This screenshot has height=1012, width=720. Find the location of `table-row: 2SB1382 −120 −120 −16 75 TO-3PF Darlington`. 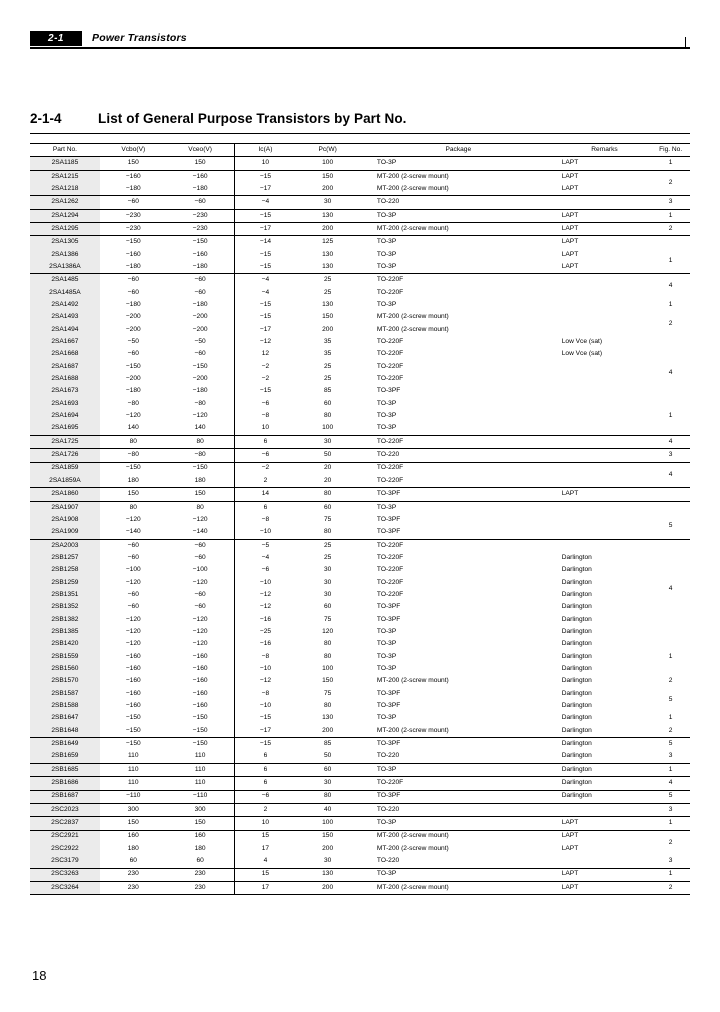

table-row: 2SB1382 −120 −120 −16 75 TO-3PF Darlington is located at coordinates (360, 620).